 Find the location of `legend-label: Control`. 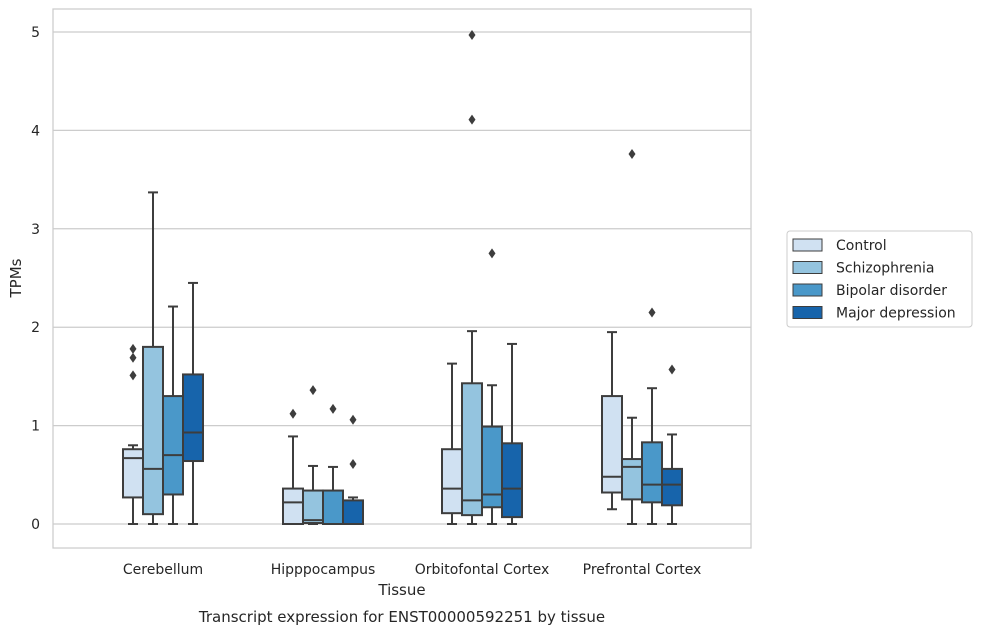

legend-label: Control is located at coordinates (861, 246).